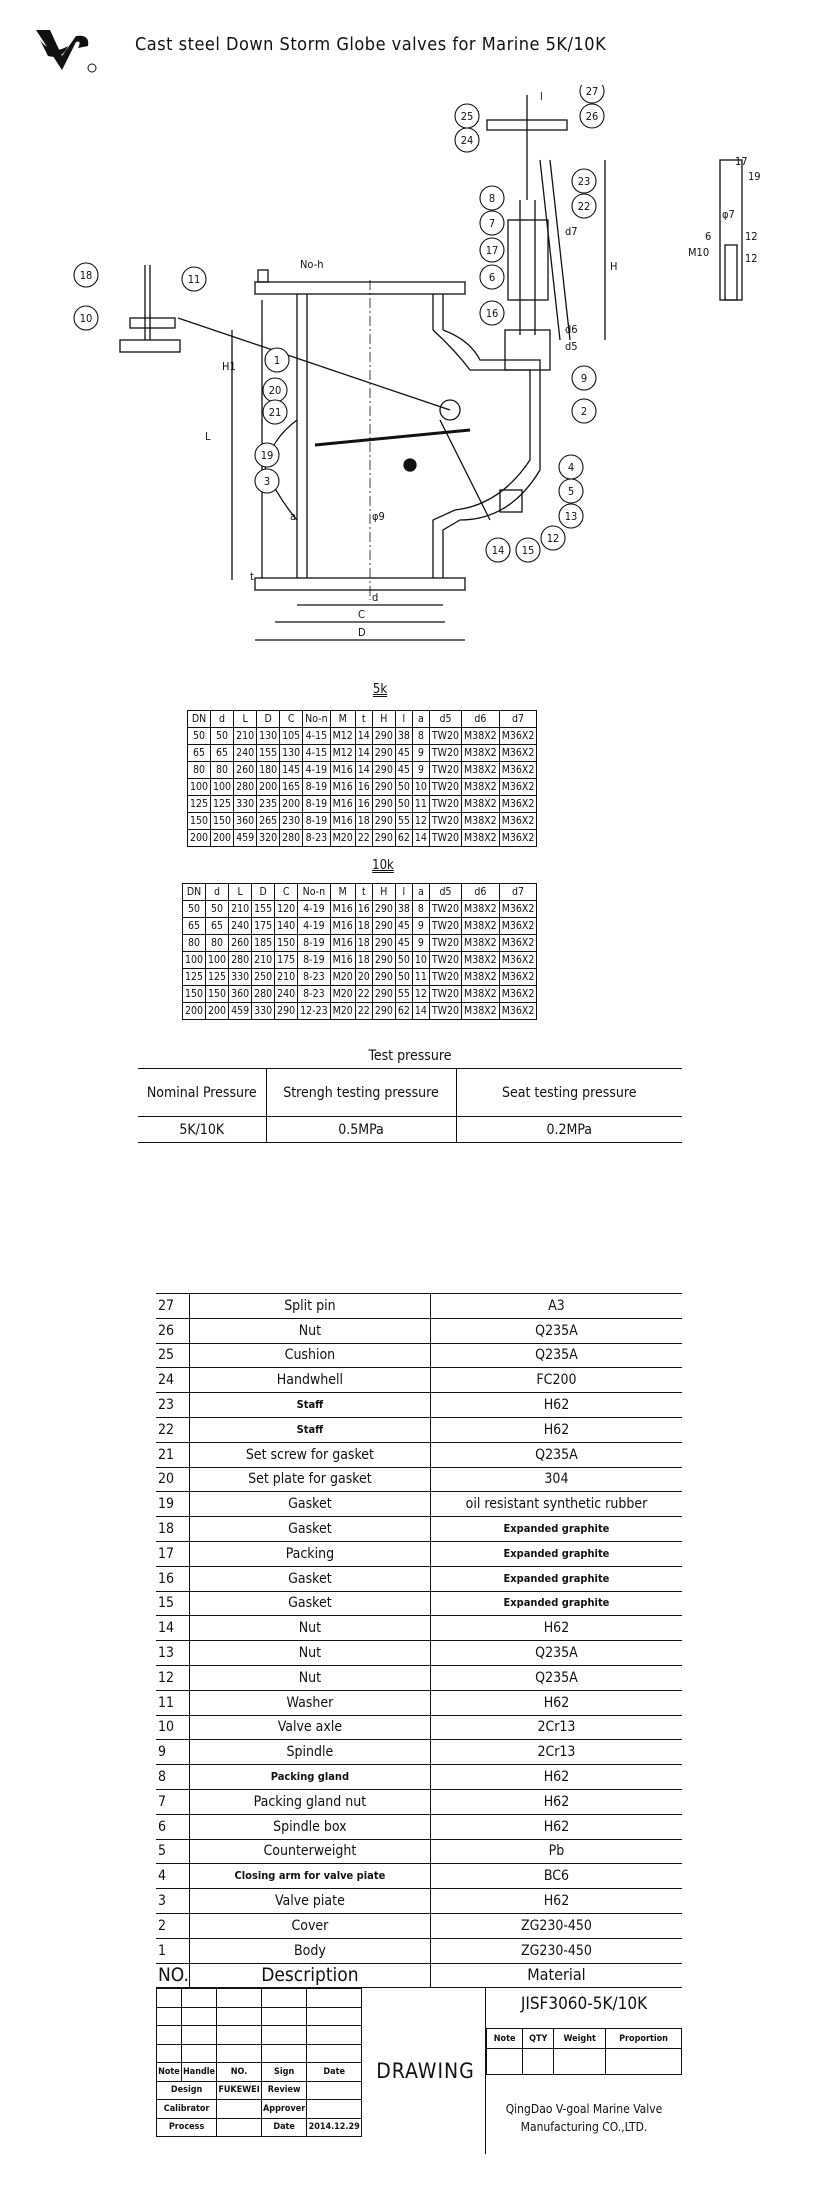  Describe the element at coordinates (568, 1092) in the screenshot. I see `th-seat: Seat testing pressure` at that location.